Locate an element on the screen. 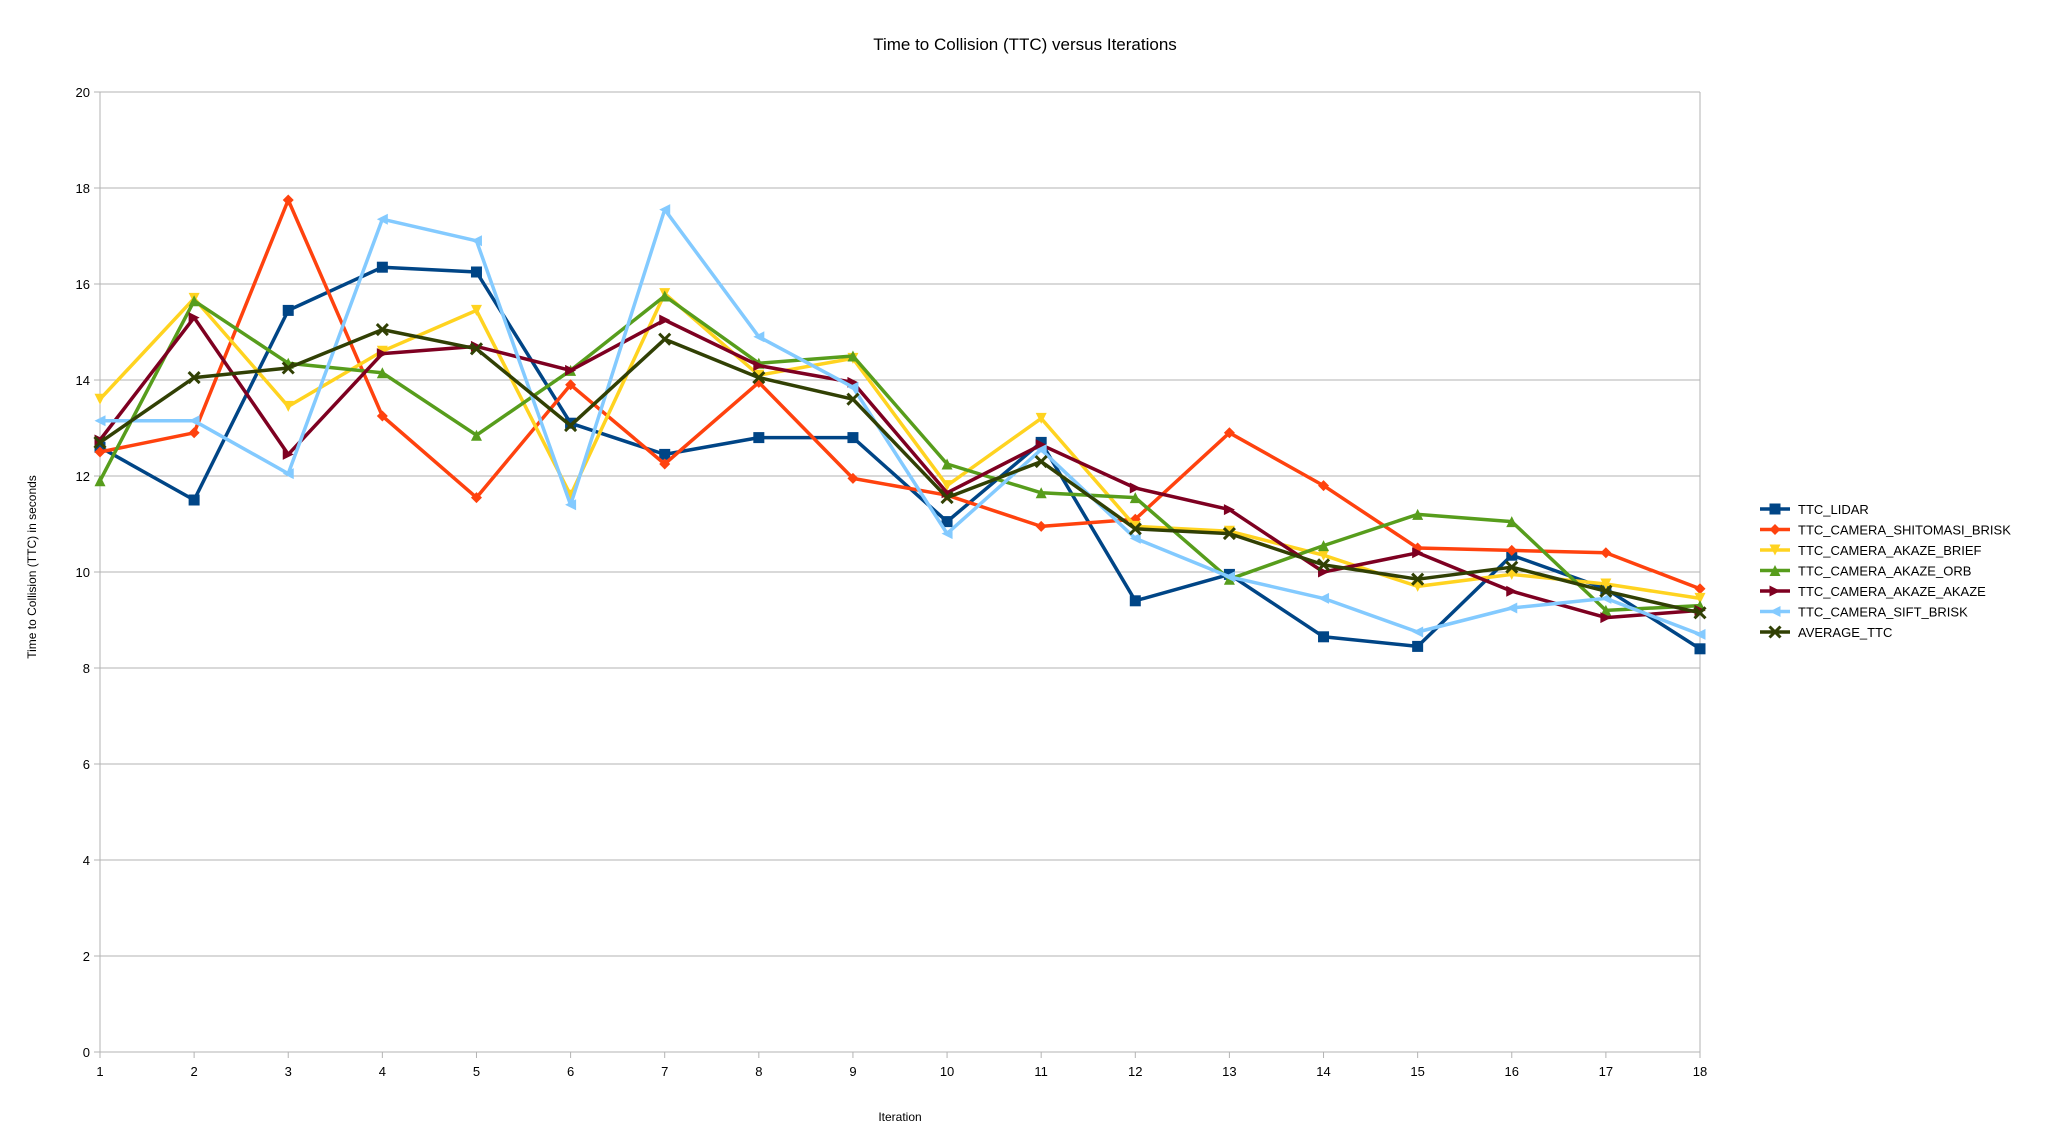 The width and height of the screenshot is (2048, 1141). legend-item: TTC_CAMERA_SIFT_BRISK is located at coordinates (1864, 612).